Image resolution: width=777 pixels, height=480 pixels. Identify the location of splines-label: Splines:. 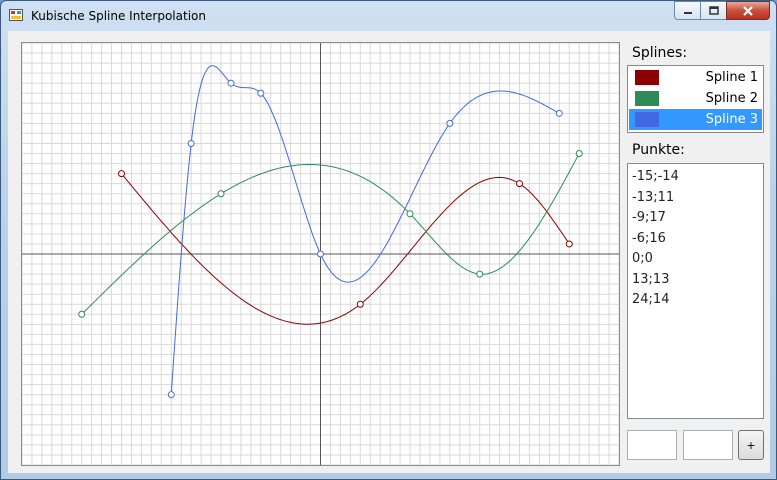
(660, 53).